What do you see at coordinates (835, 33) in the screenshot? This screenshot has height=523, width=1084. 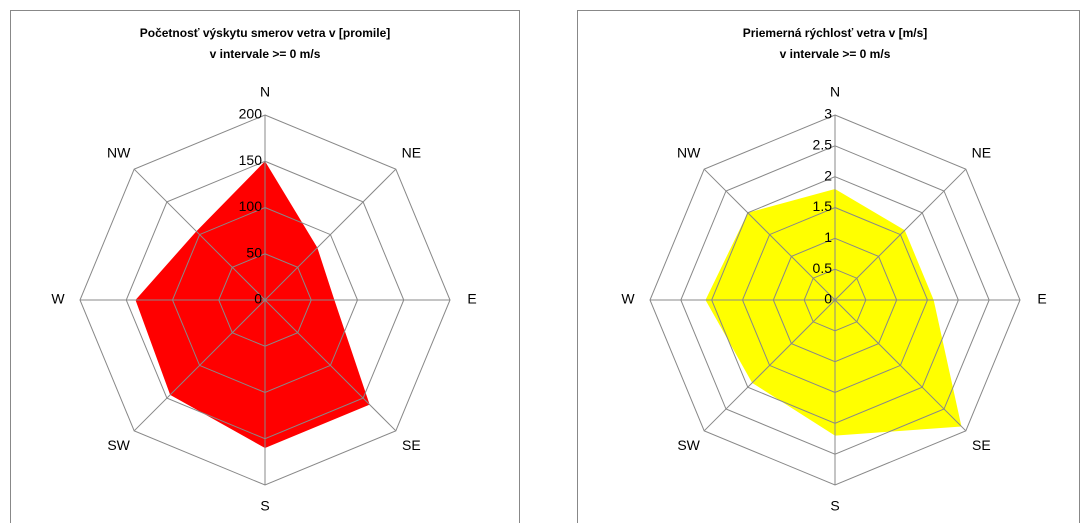 I see `chart-title: Priemerná rýchlosť vetra v [m/s]` at bounding box center [835, 33].